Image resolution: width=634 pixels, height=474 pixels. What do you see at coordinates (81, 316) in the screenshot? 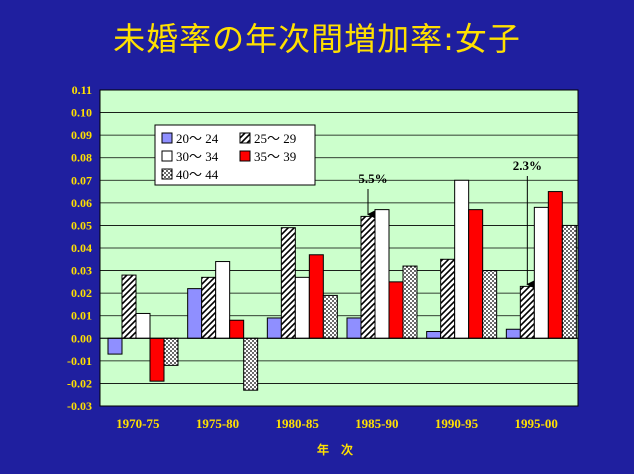
I see `y-tick-label: 0.01` at bounding box center [81, 316].